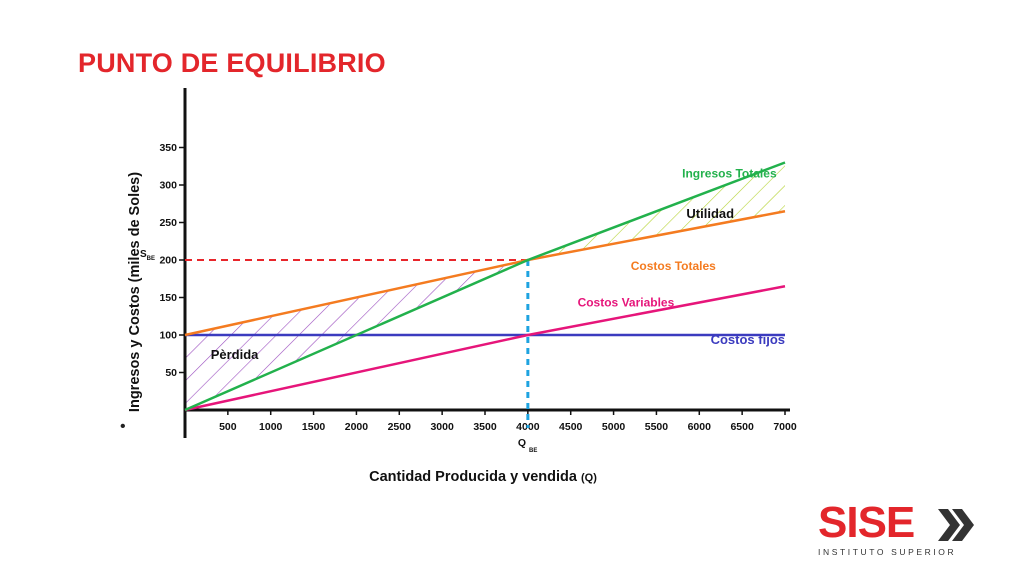  I want to click on x-tick-label: 3000, so click(442, 427).